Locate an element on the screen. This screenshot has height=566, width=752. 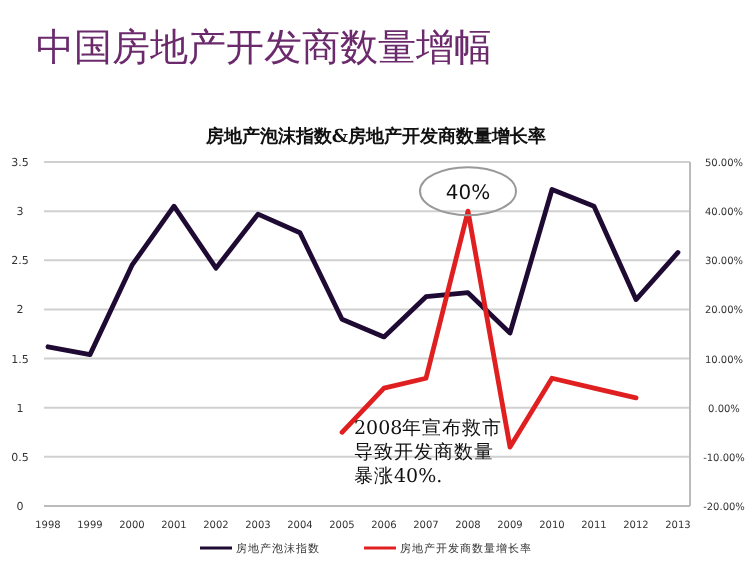
chart-title: 中国房地产开发商数量增幅 is located at coordinates (264, 48).